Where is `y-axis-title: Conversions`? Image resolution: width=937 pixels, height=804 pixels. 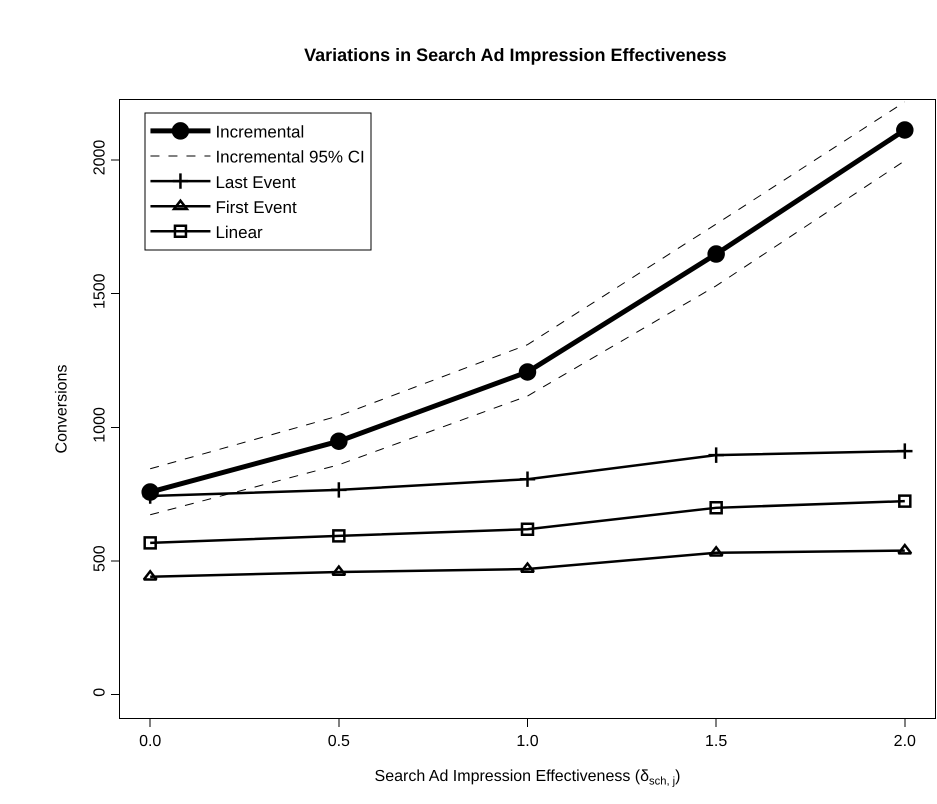
y-axis-title: Conversions is located at coordinates (62, 409).